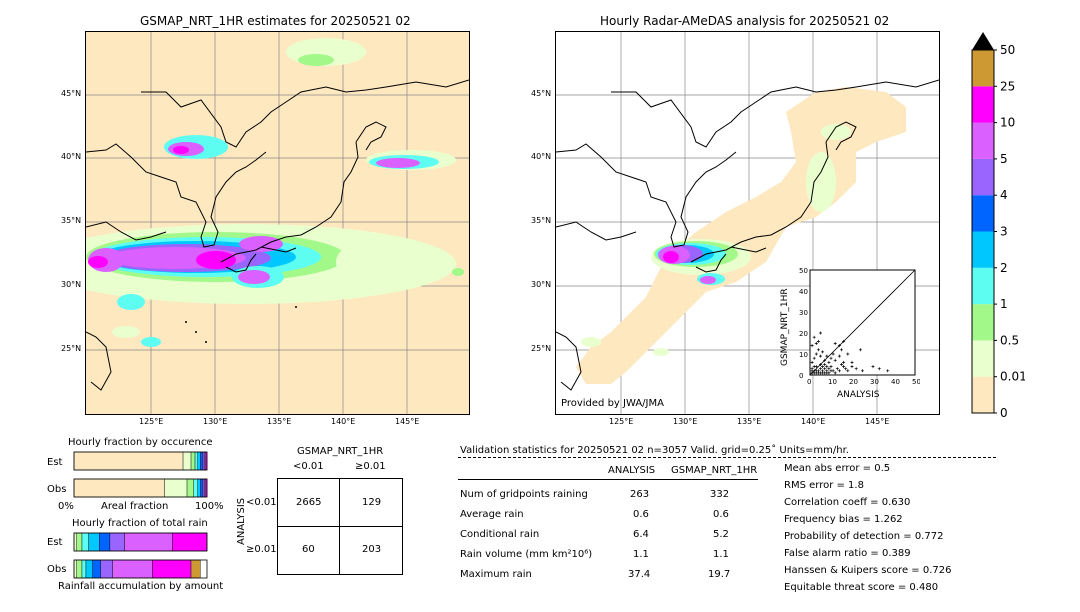 This screenshot has width=1080, height=612. Describe the element at coordinates (541, 156) in the screenshot. I see `right-lat-label: 40°N` at that location.